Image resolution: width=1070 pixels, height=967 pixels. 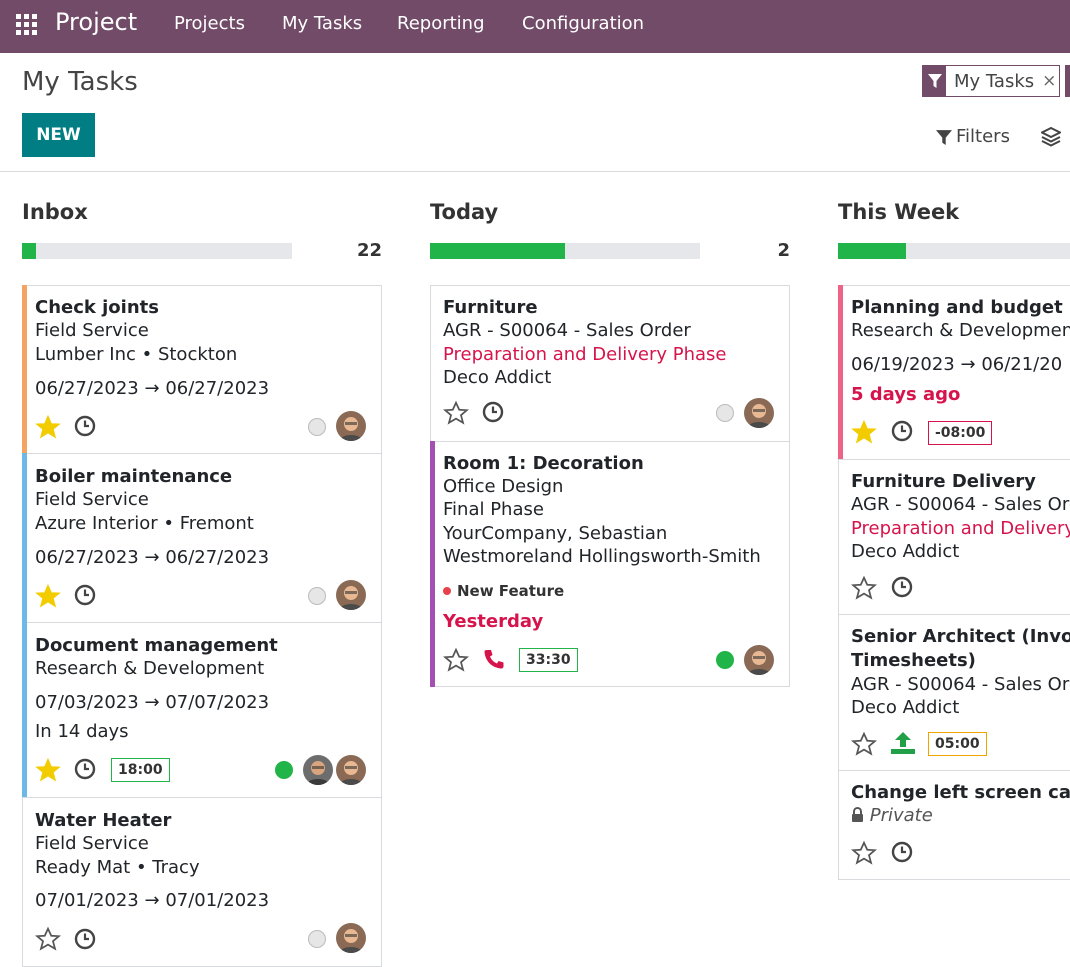 I want to click on date-end: 06/21/20, so click(x=1022, y=364).